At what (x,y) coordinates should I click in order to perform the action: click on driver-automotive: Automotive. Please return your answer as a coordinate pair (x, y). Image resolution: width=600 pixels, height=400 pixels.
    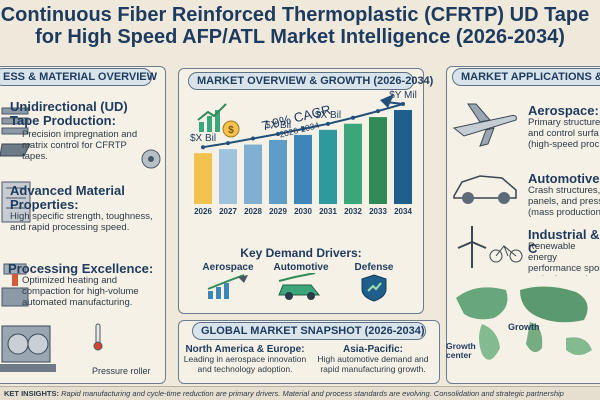
    Looking at the image, I should click on (301, 284).